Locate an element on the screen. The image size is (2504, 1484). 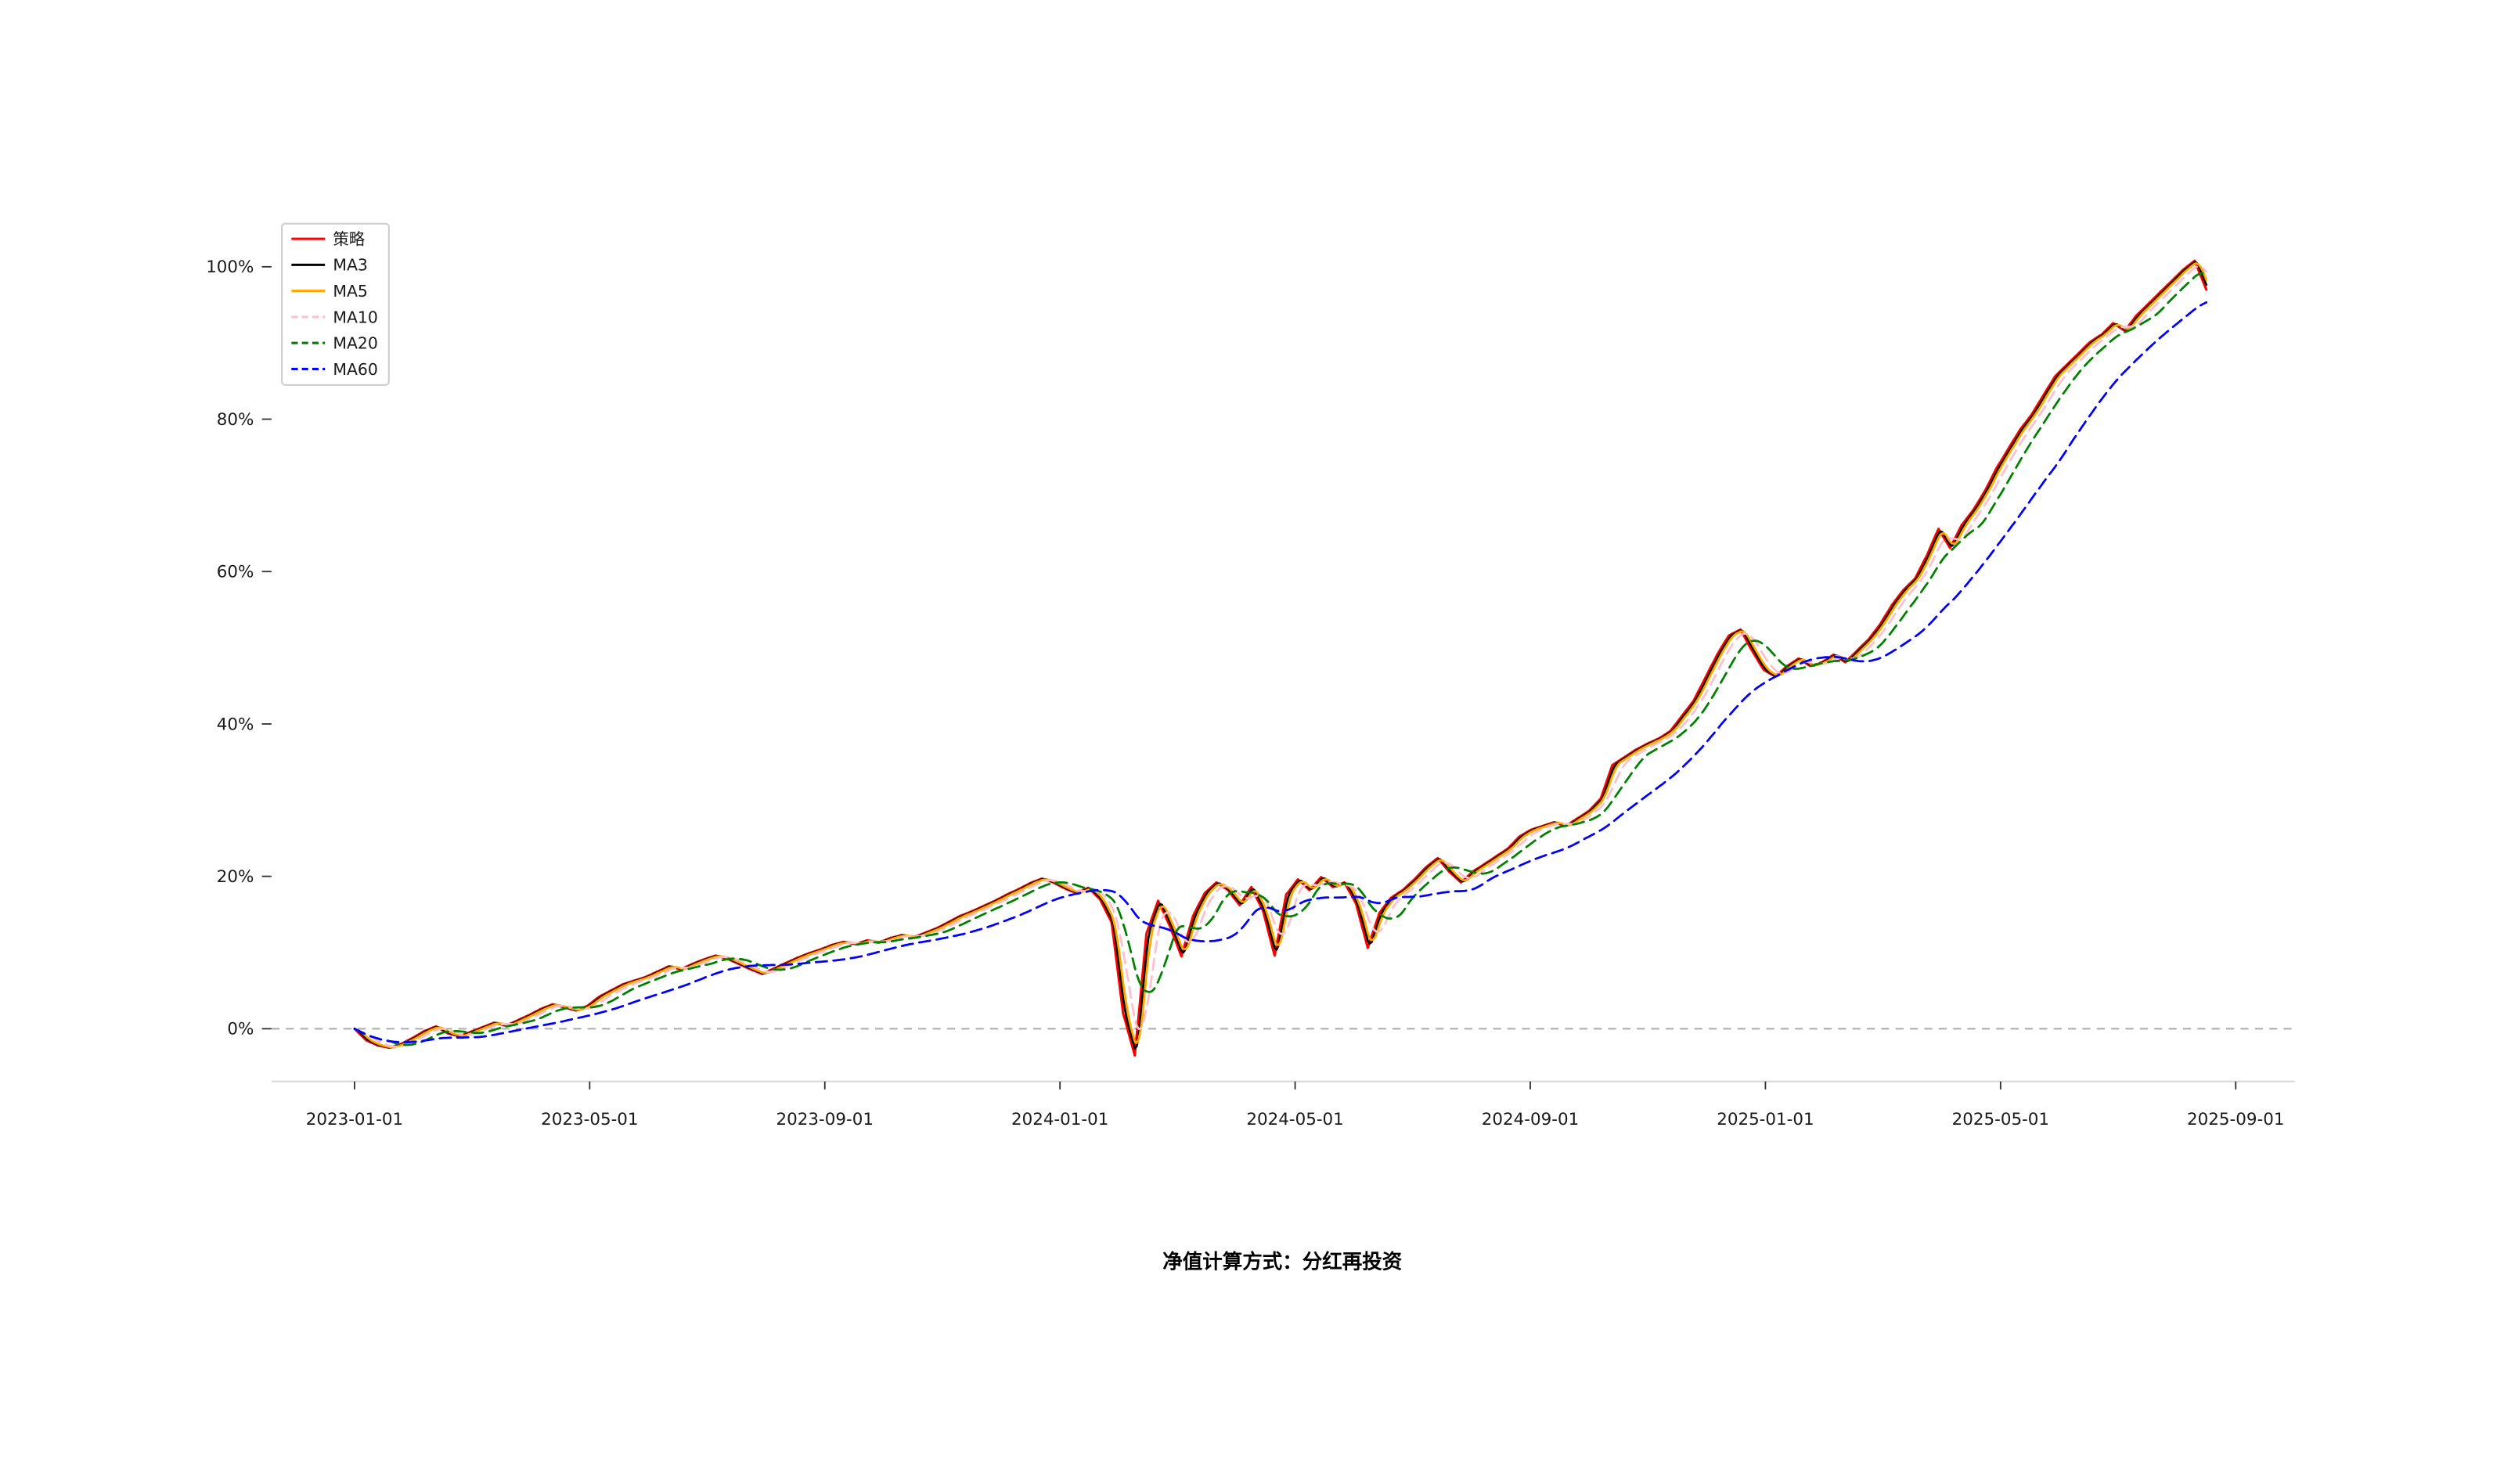
chart-caption: 净值计算方式：分红再投资 is located at coordinates (1282, 1261).